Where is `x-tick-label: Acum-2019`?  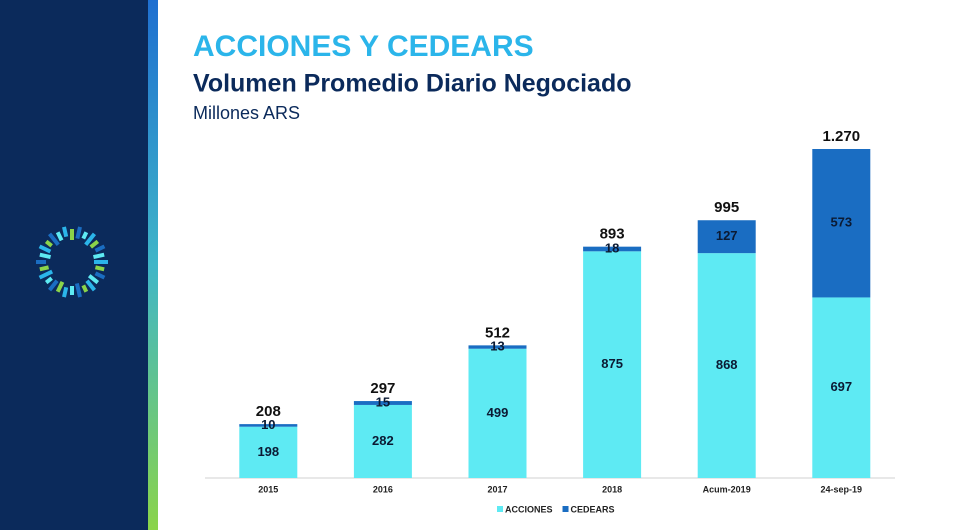
x-tick-label: Acum-2019 is located at coordinates (727, 489).